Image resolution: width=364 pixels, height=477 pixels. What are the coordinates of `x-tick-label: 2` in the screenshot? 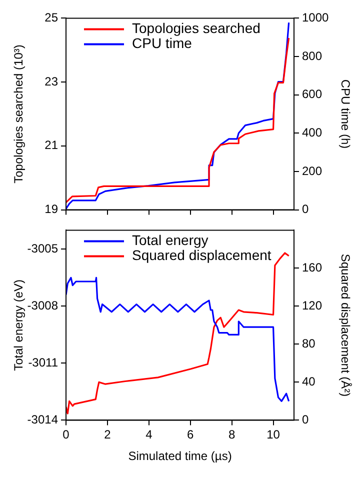 It's located at (108, 435).